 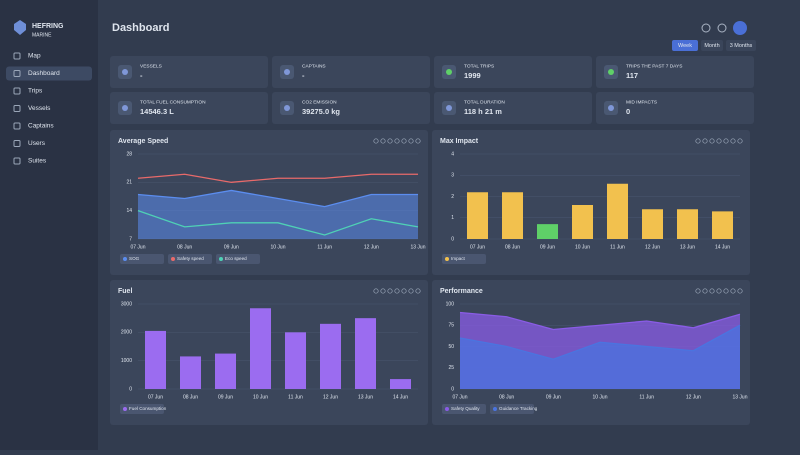 What do you see at coordinates (44, 73) in the screenshot?
I see `nav-item: Dashboard` at bounding box center [44, 73].